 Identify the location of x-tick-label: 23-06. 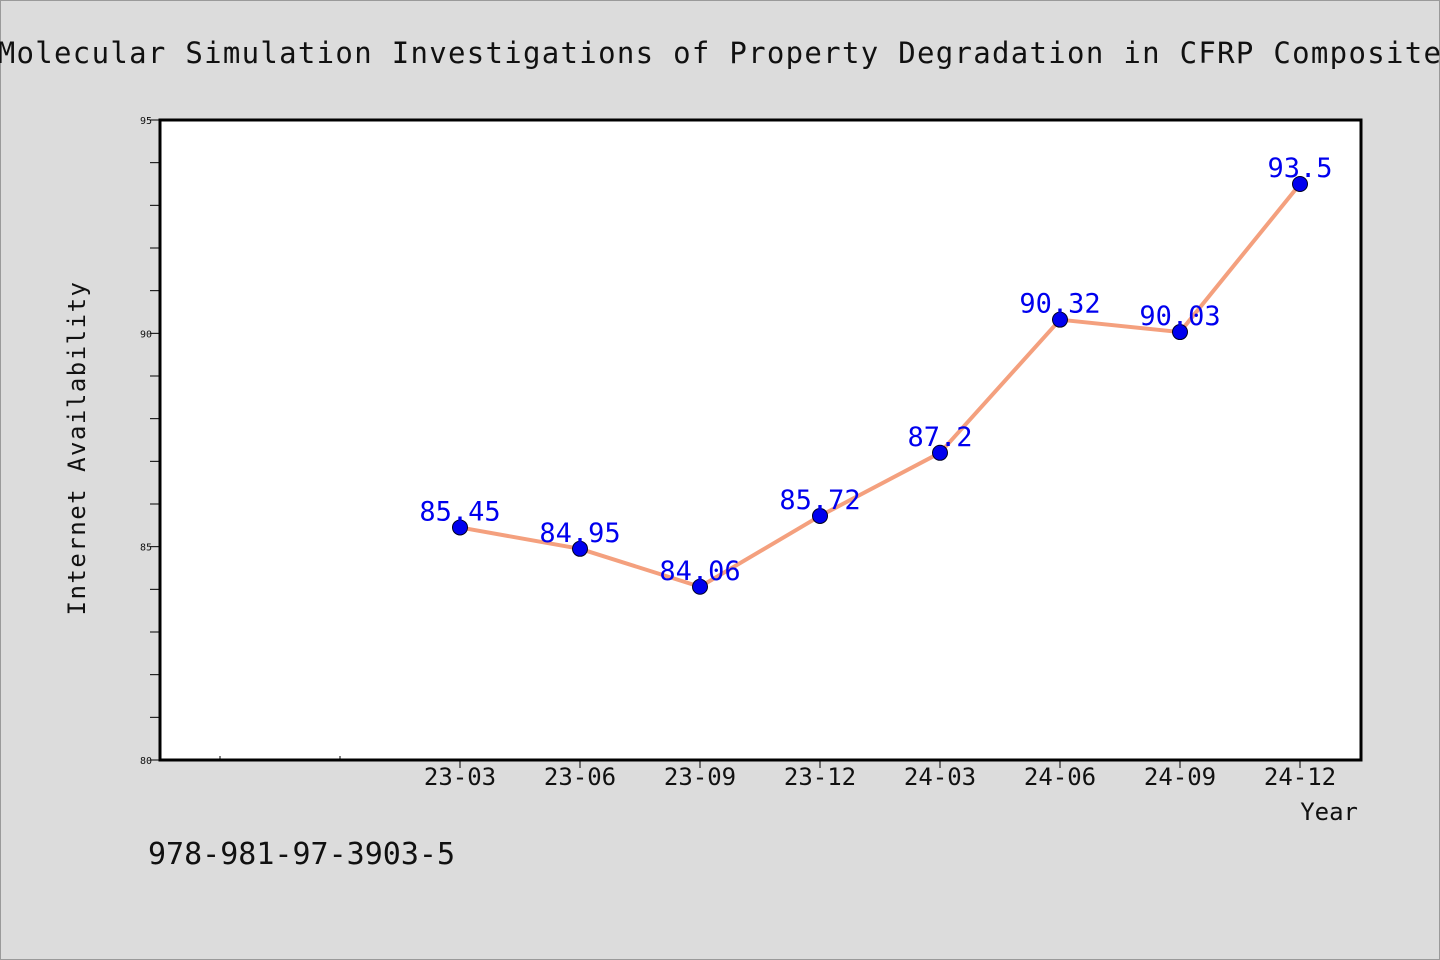
(580, 777).